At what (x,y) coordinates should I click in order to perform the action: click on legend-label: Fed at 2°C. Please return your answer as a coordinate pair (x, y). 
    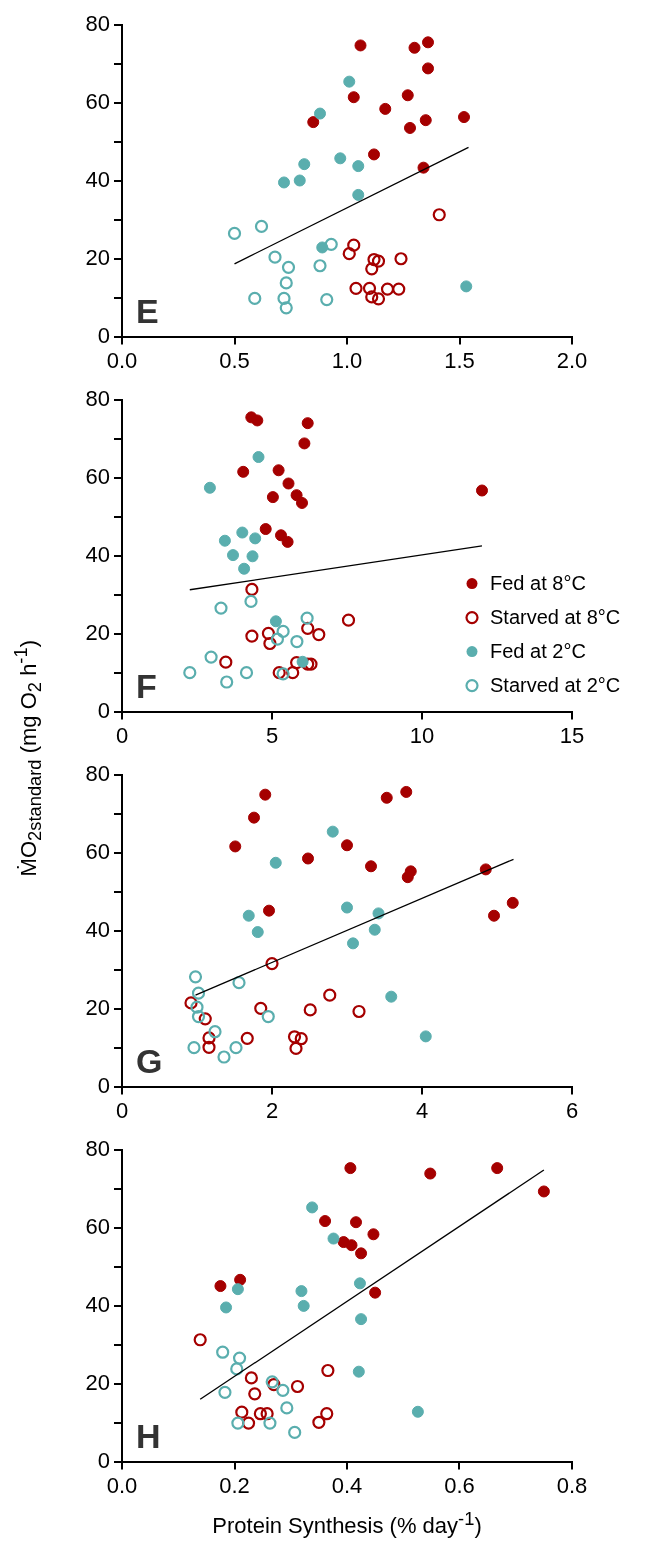
    Looking at the image, I should click on (538, 651).